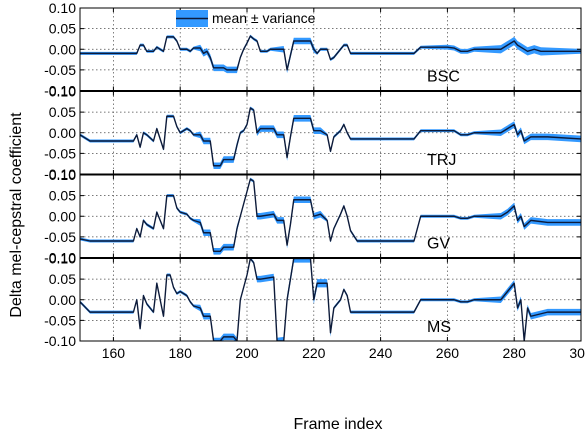  I want to click on x-tick-label: 200, so click(247, 353).